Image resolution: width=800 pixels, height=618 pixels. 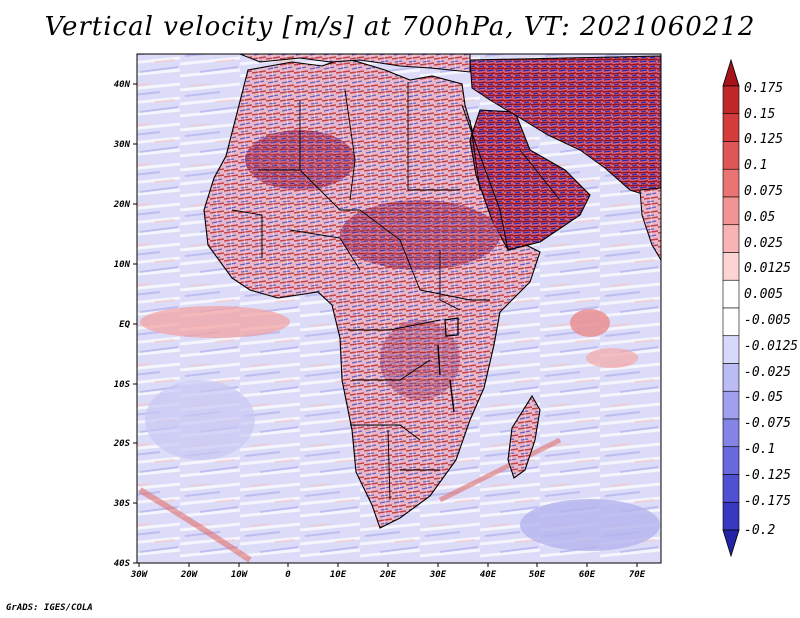 I want to click on south-atlantic-subsidence, so click(x=200, y=420).